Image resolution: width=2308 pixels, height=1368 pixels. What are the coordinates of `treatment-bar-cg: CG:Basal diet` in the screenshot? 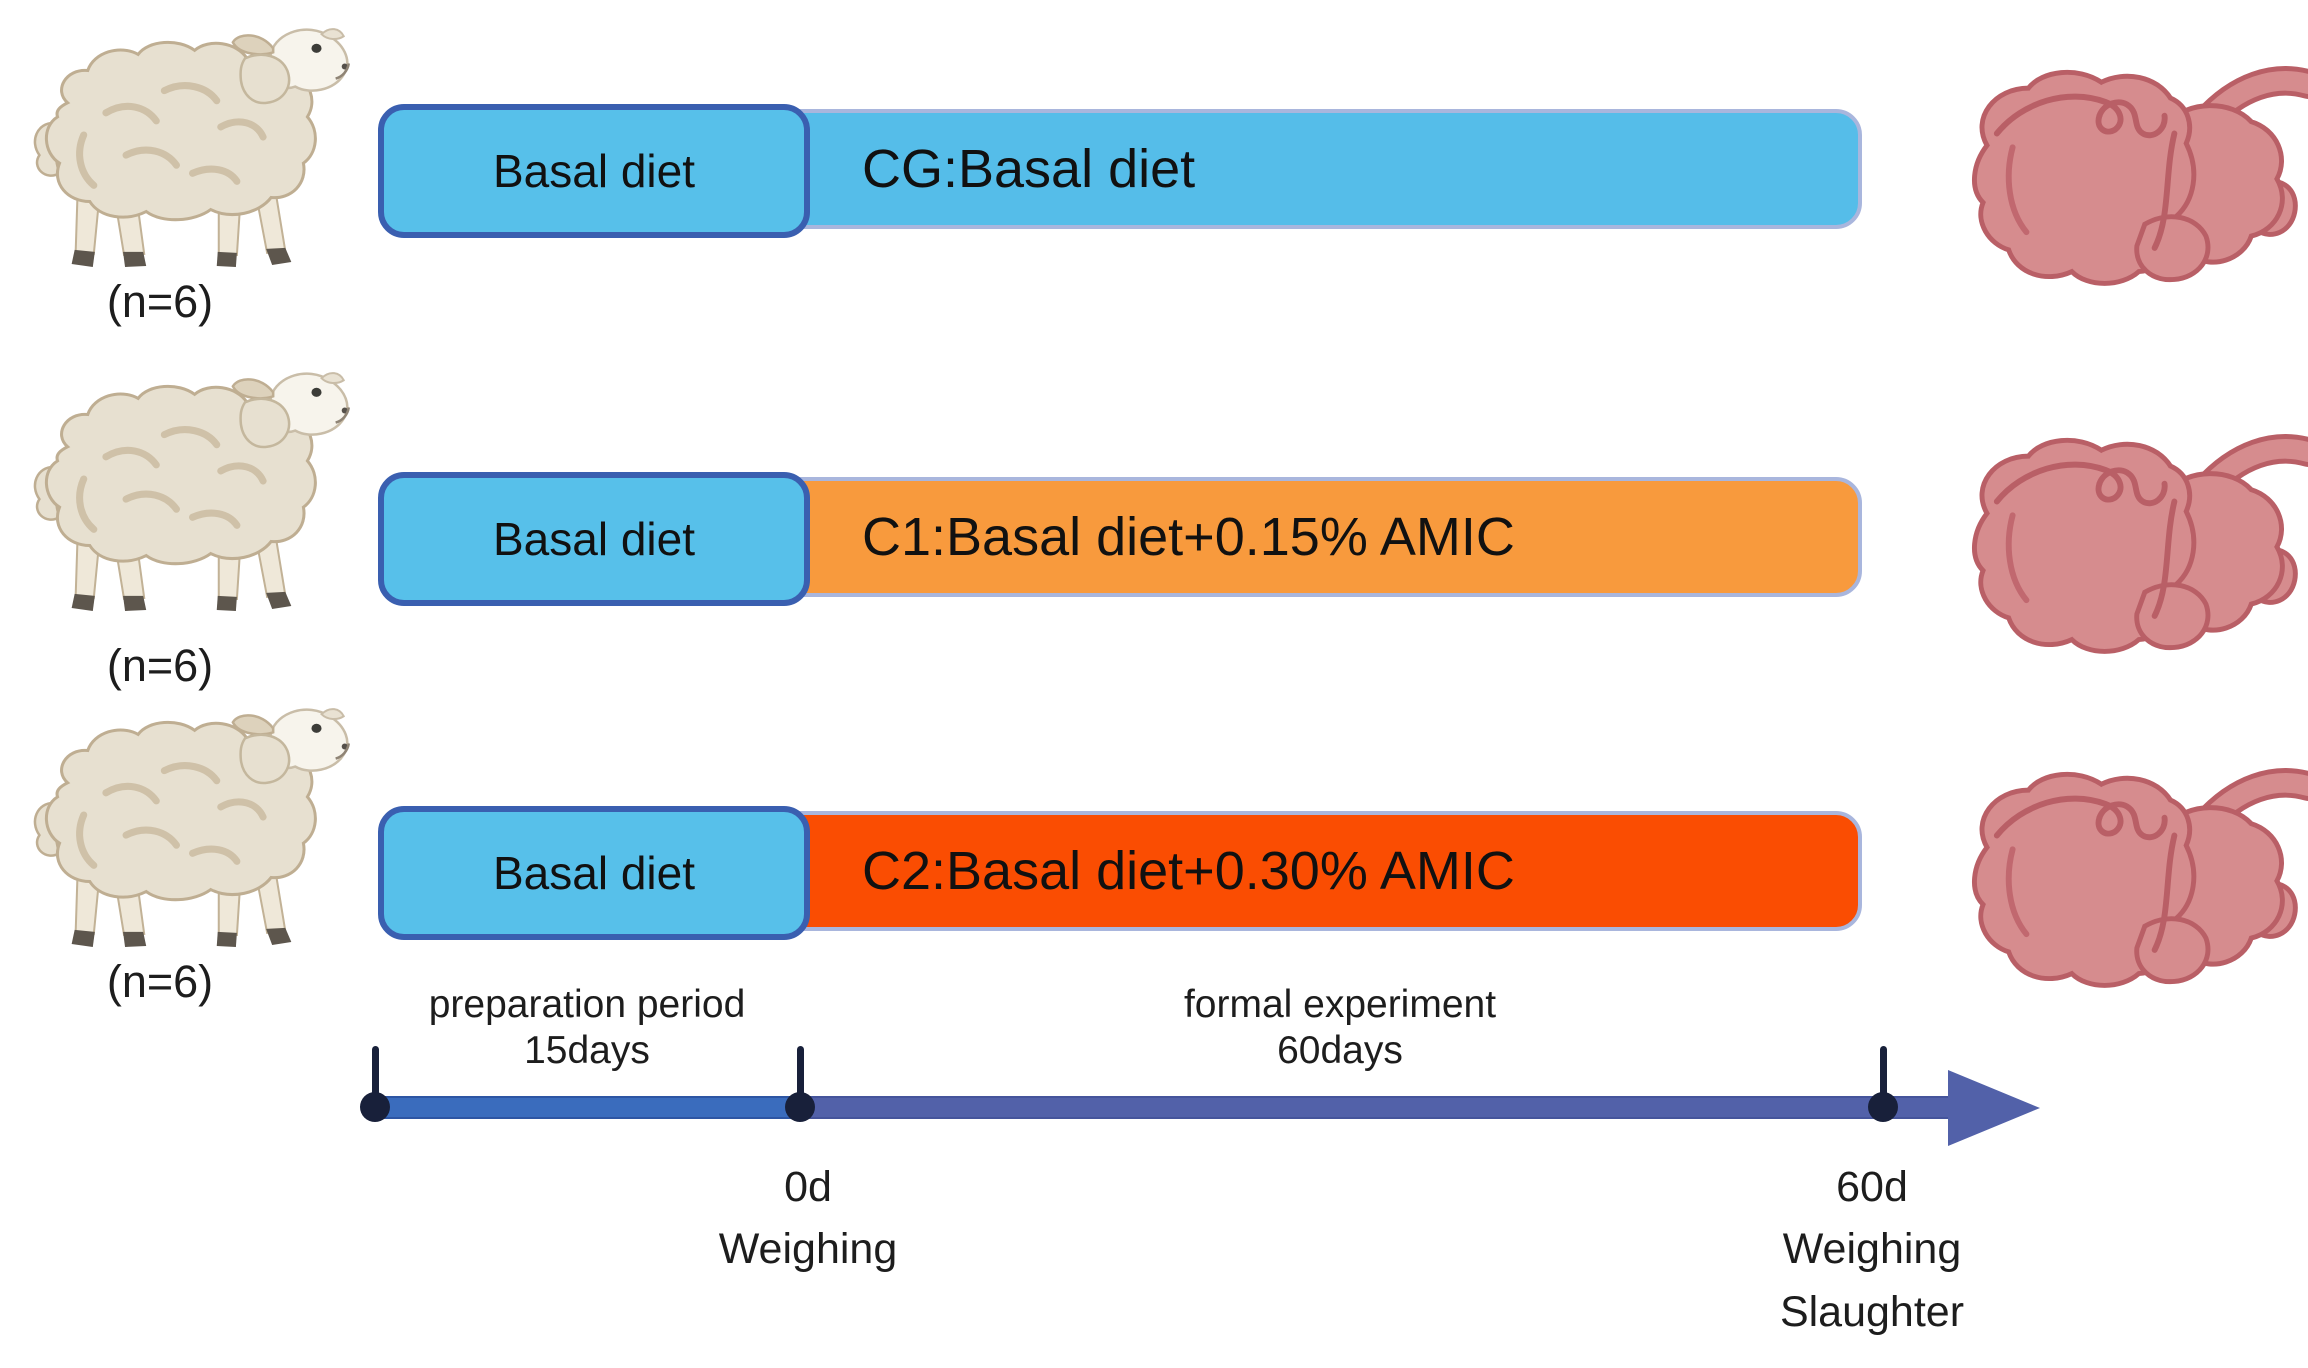 It's located at (1231, 169).